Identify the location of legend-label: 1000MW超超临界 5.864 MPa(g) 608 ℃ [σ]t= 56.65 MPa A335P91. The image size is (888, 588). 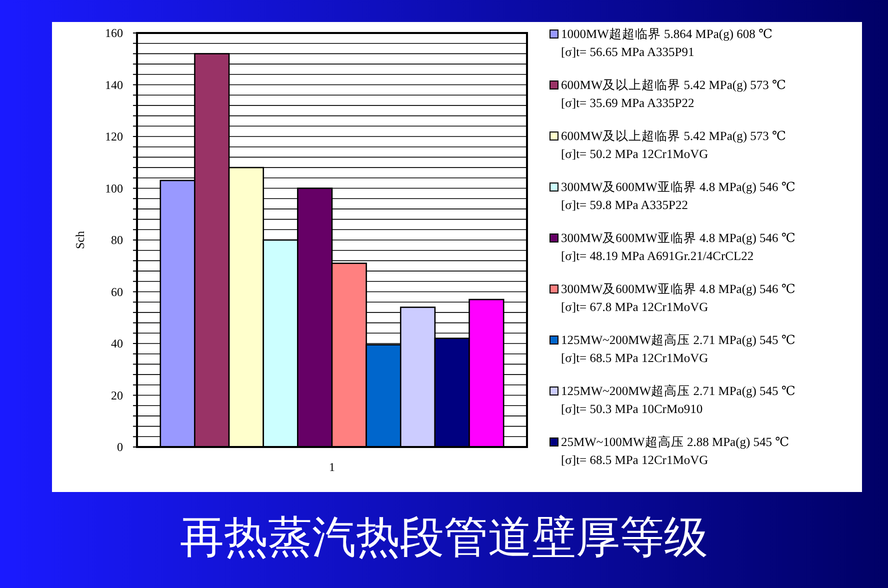
(666, 43).